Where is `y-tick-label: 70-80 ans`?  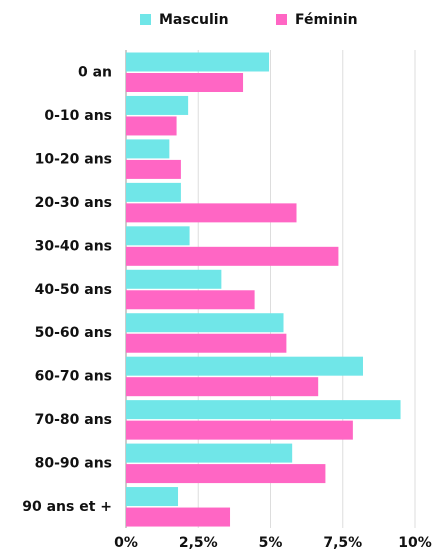 y-tick-label: 70-80 ans is located at coordinates (73, 420).